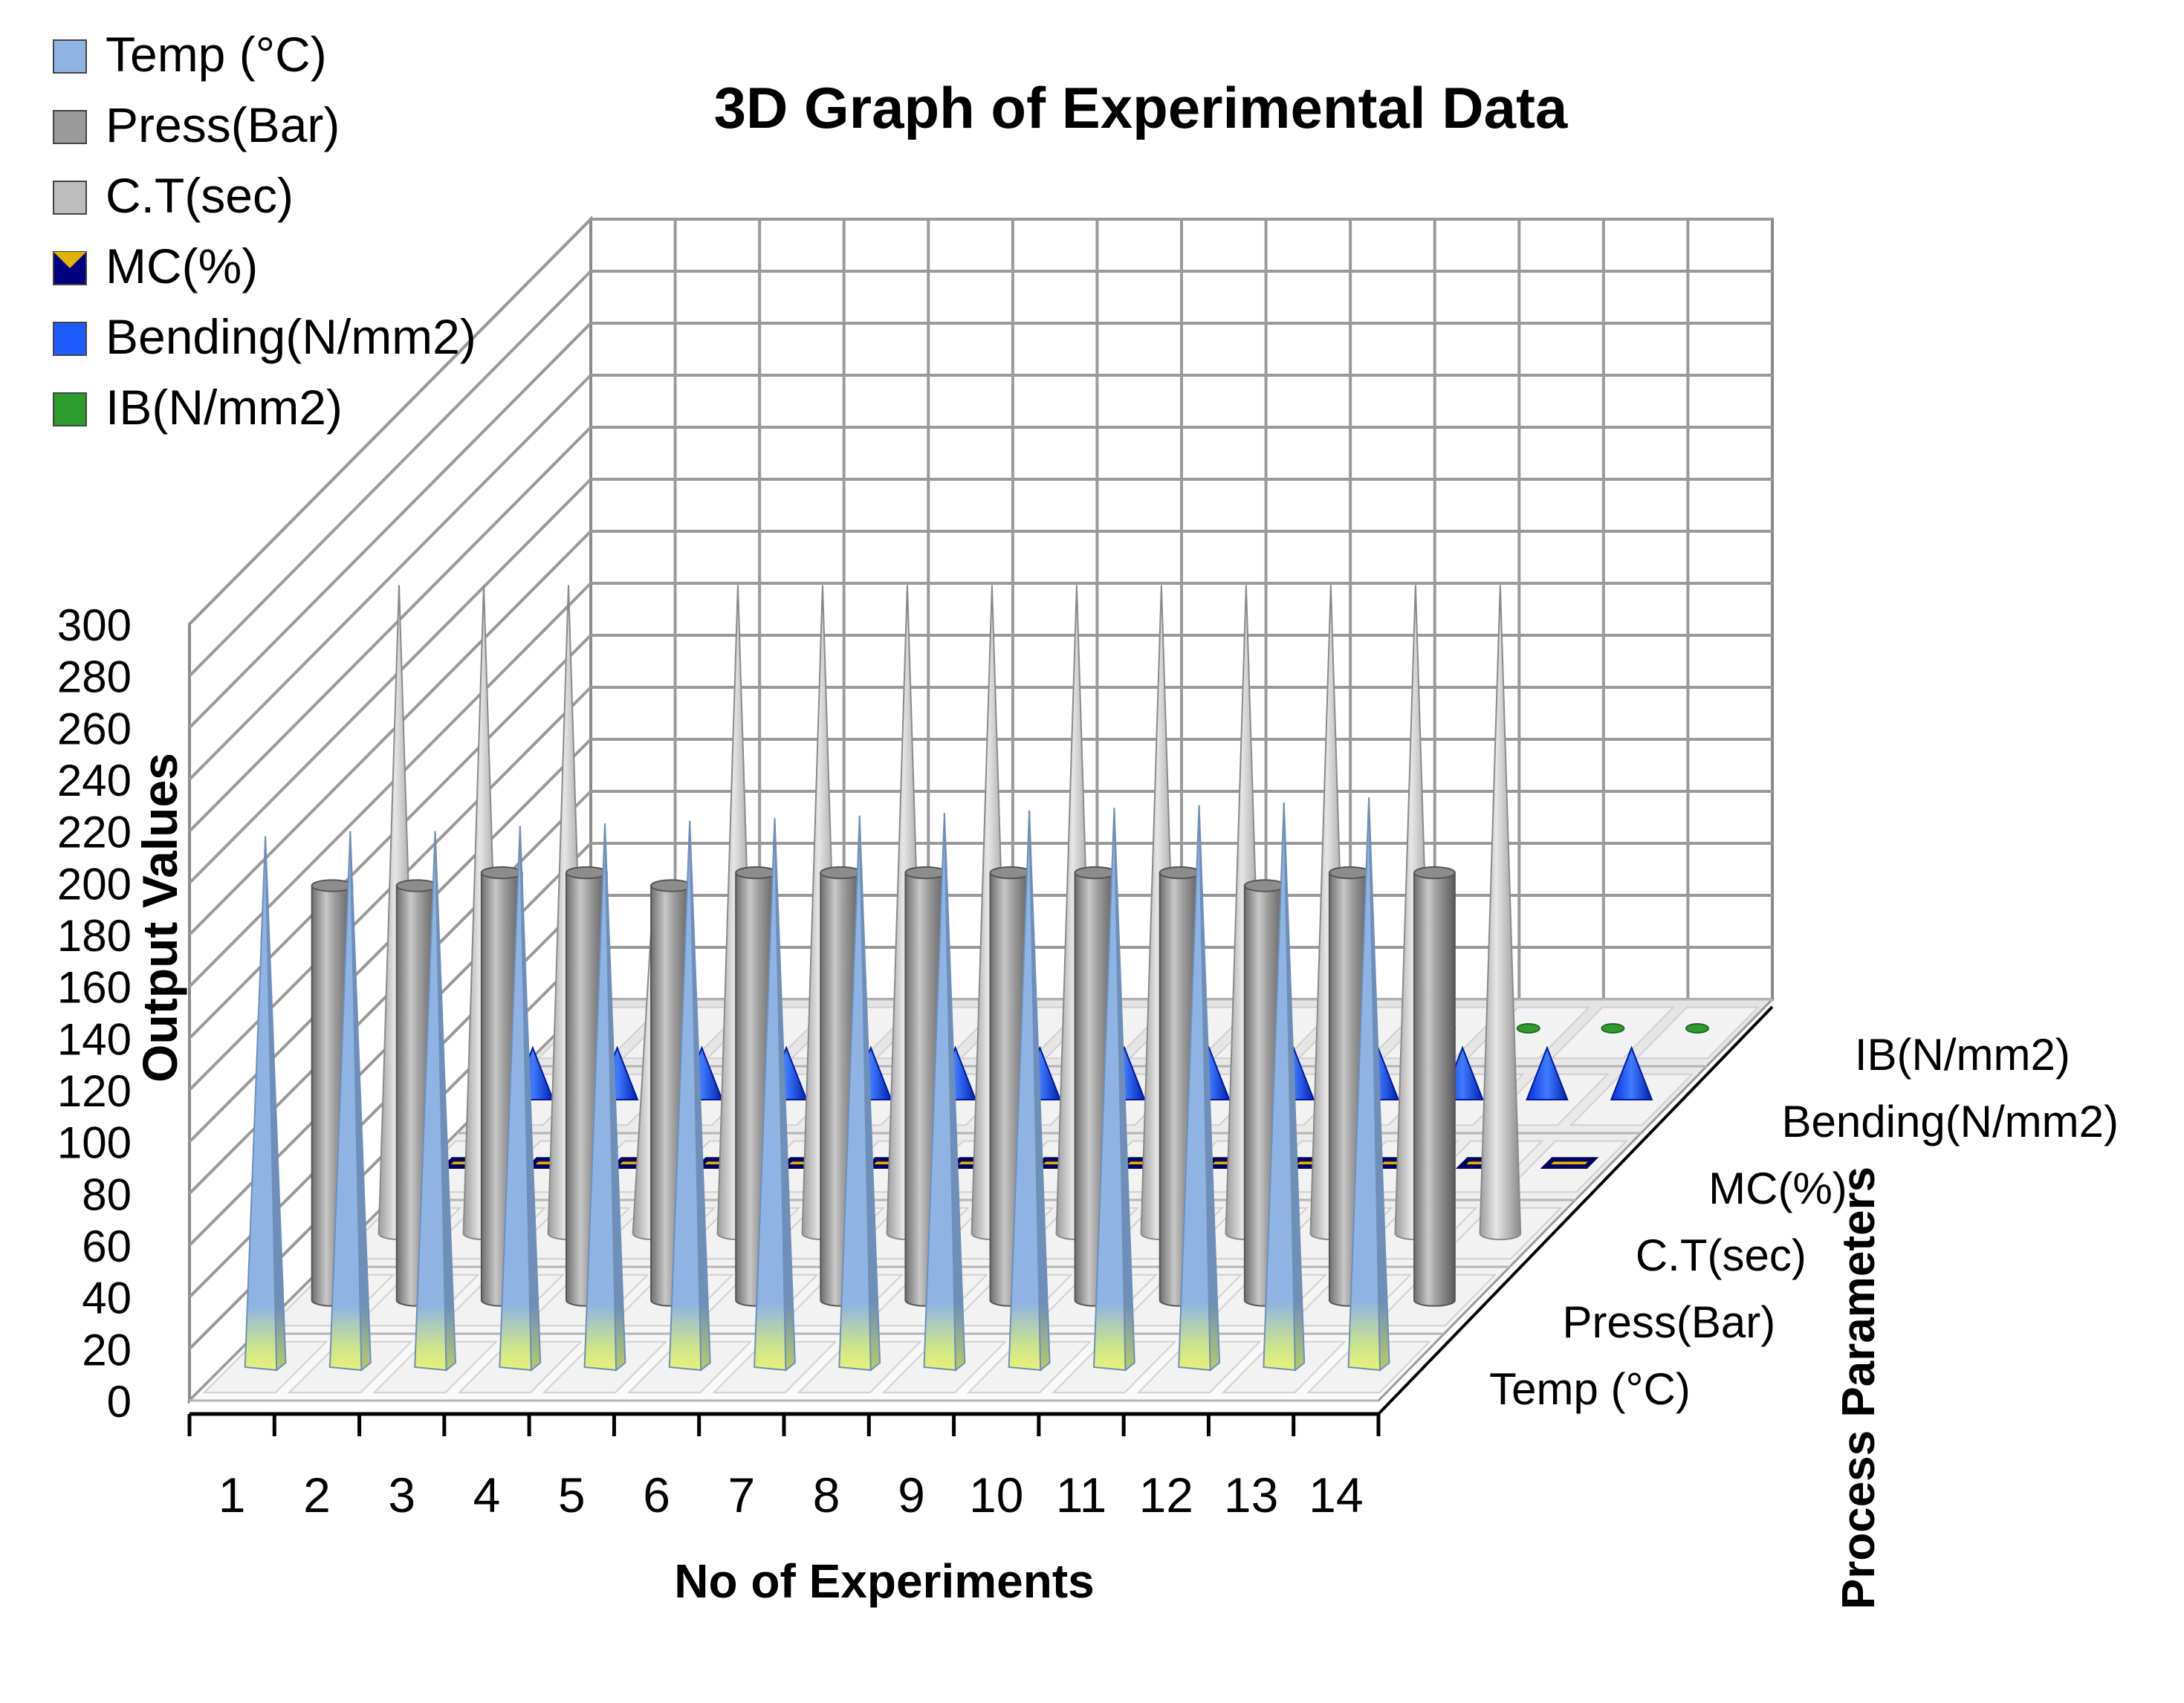 This screenshot has width=2184, height=1703. Describe the element at coordinates (224, 407) in the screenshot. I see `legend-label: IB(N/mm2)` at that location.